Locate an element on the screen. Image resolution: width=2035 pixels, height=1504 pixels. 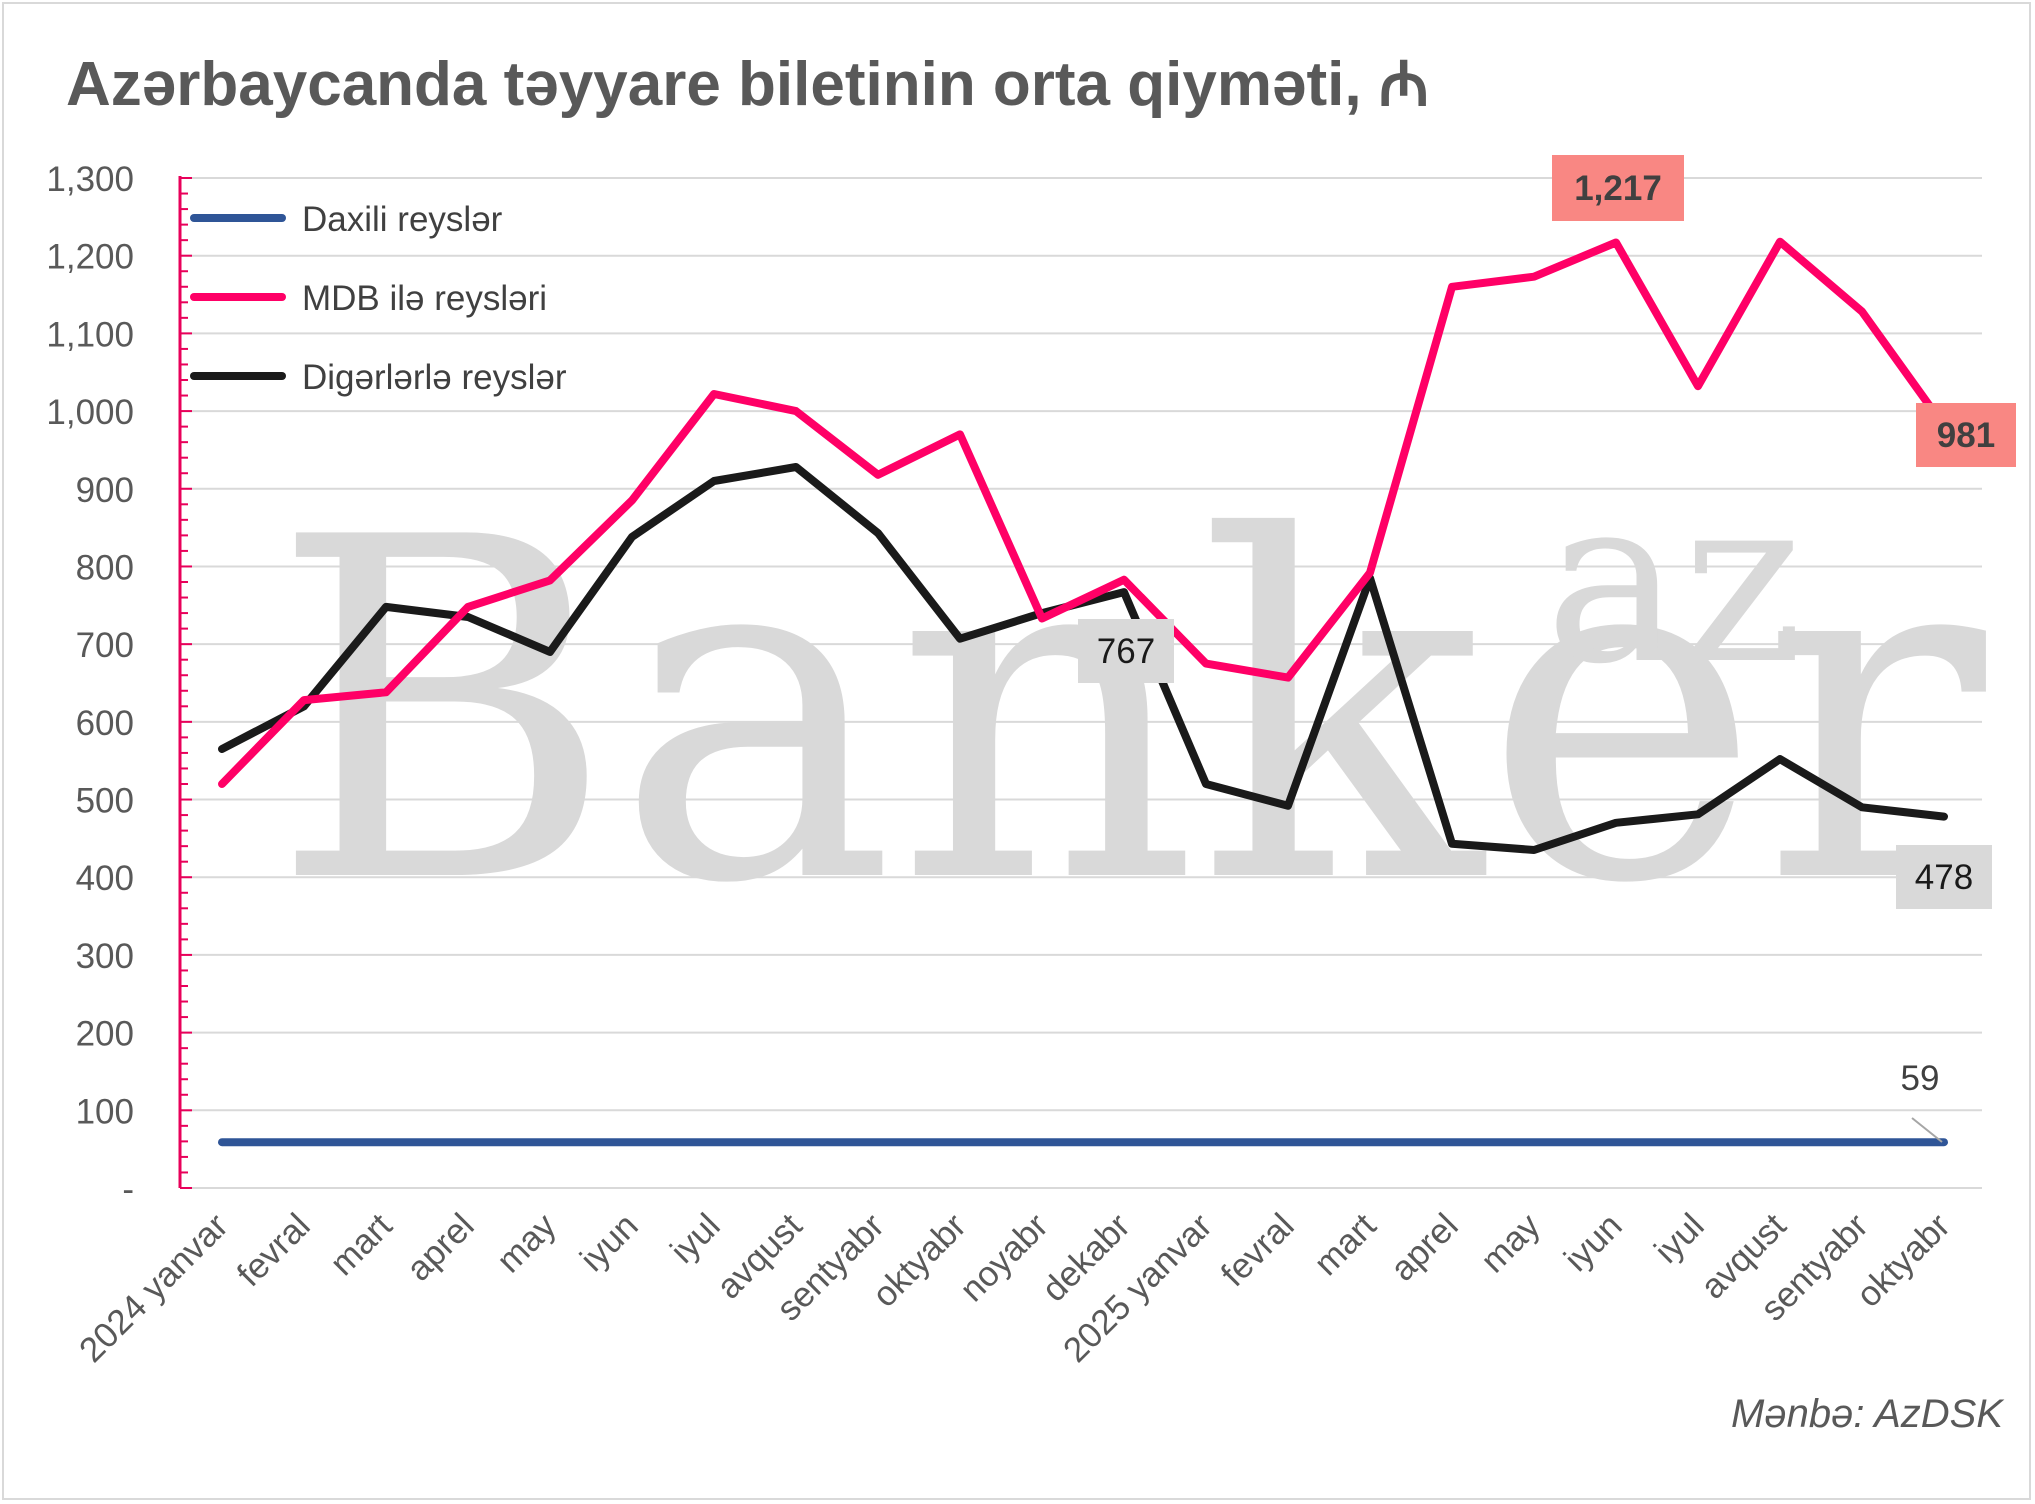
legend-label: MDB ilə reysləri is located at coordinates (424, 298).